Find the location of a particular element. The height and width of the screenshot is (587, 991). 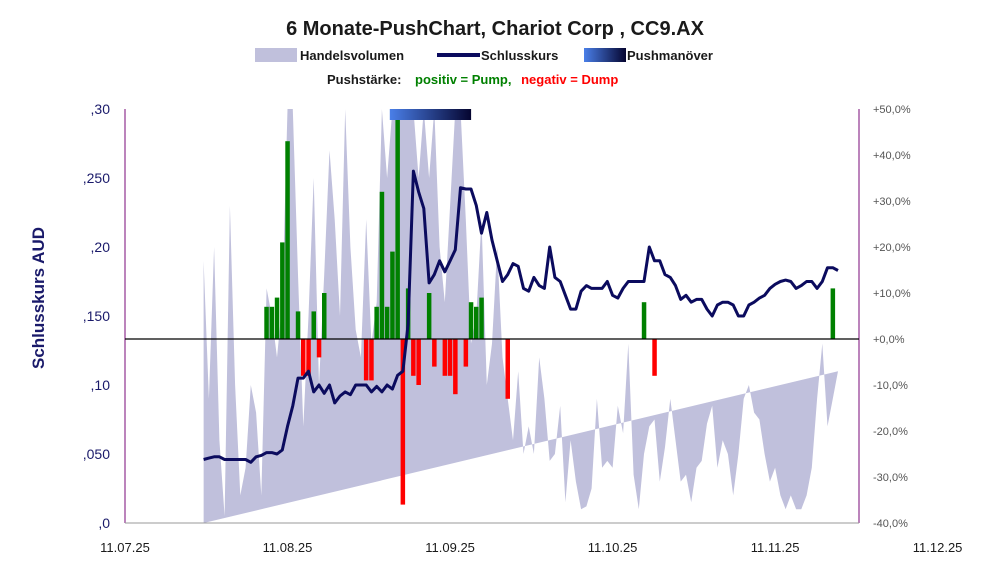

y-tick-right: +30,0% is located at coordinates (892, 202).